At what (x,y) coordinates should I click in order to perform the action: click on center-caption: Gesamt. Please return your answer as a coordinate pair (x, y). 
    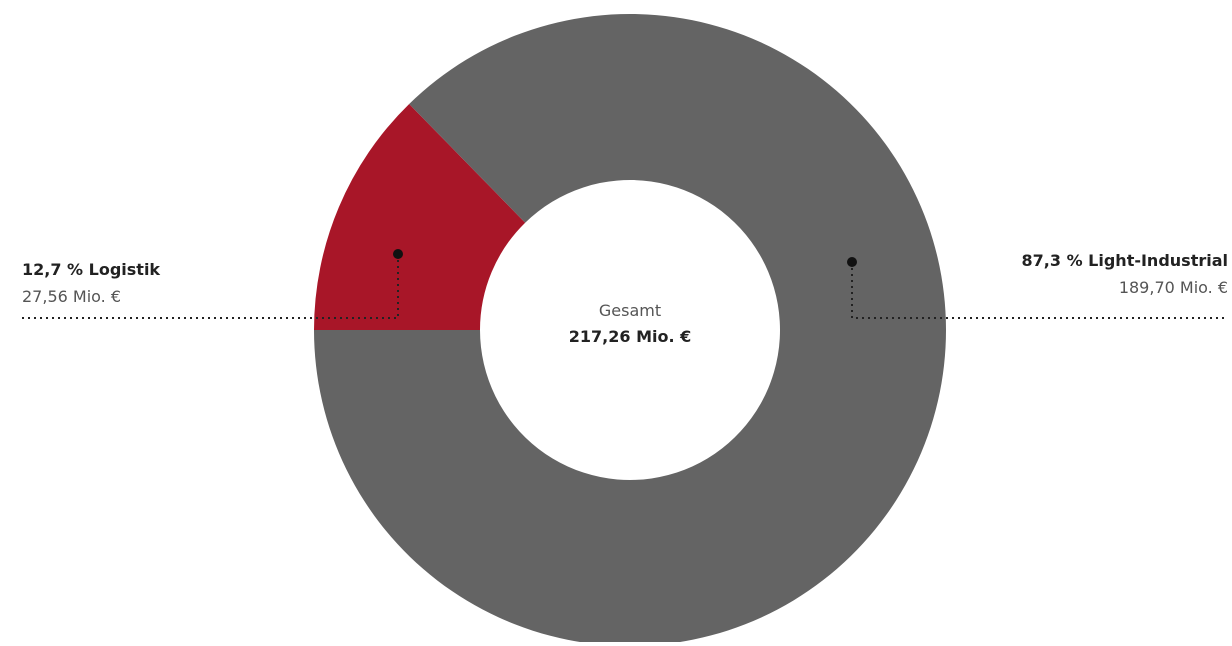
    Looking at the image, I should click on (630, 310).